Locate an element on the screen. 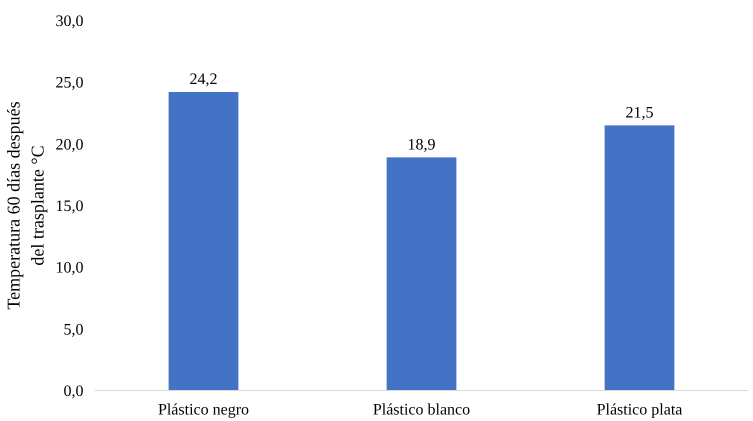 This screenshot has width=753, height=421. y-axis-title: Temperatura 60 días después del trasplante °C is located at coordinates (26, 205).